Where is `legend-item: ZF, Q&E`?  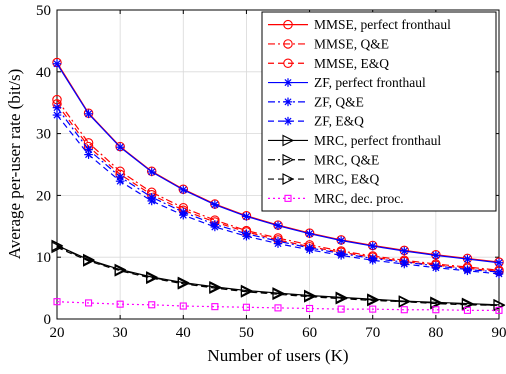
legend-item: ZF, Q&E is located at coordinates (316, 101).